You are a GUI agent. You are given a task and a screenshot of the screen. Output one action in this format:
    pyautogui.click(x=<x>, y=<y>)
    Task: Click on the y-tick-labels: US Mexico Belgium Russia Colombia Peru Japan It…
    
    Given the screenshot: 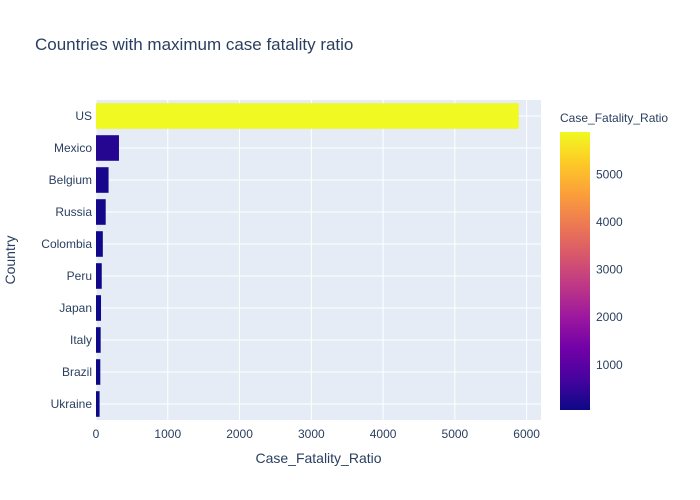 What is the action you would take?
    pyautogui.click(x=66, y=260)
    